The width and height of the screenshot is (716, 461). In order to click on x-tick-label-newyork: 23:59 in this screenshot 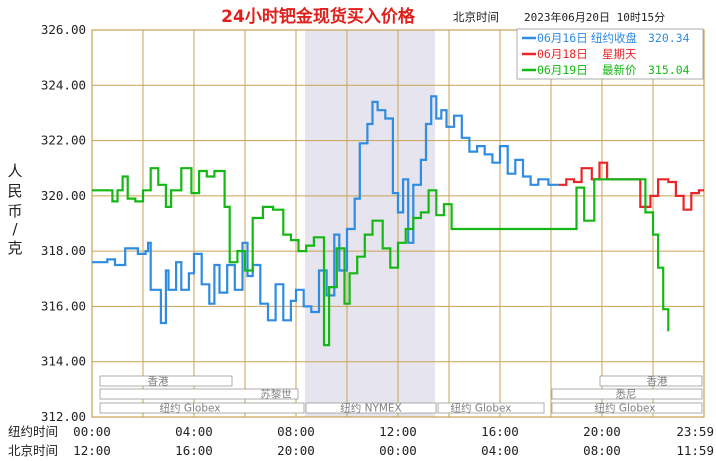, I will do `click(695, 431)`.